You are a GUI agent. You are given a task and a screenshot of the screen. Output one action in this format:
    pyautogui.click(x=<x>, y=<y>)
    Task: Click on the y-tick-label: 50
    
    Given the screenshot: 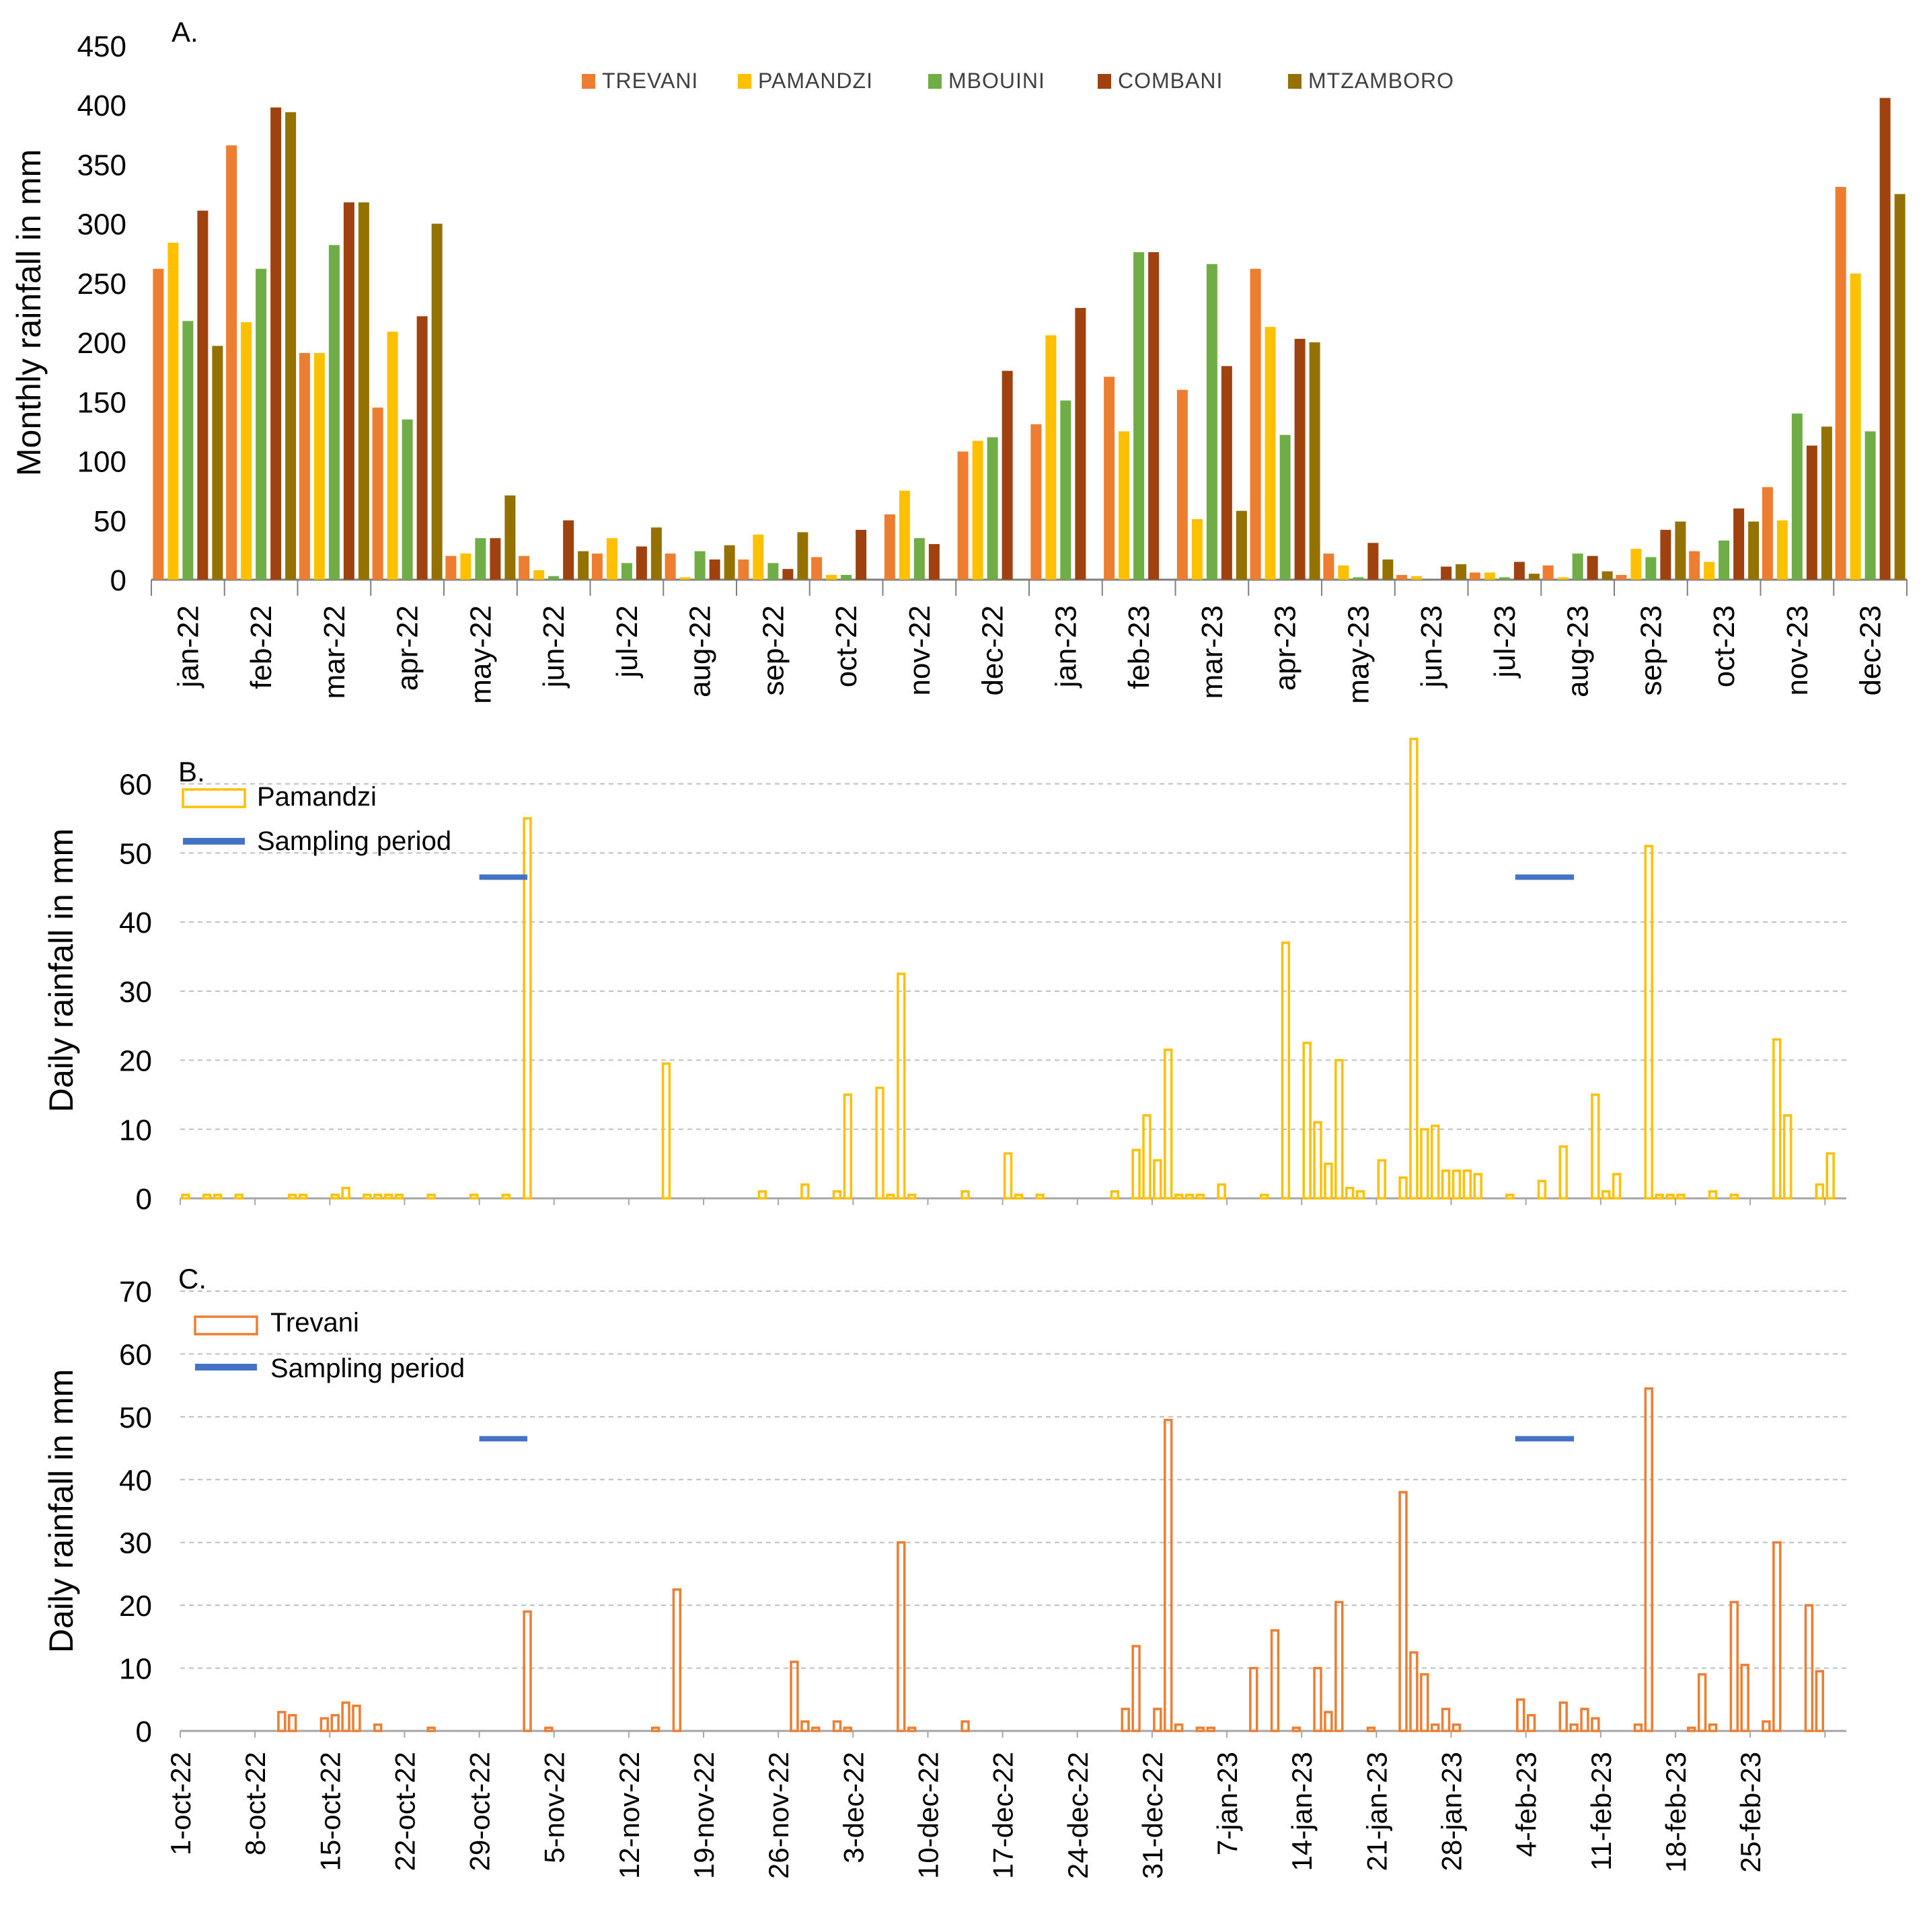 What is the action you would take?
    pyautogui.click(x=135, y=853)
    